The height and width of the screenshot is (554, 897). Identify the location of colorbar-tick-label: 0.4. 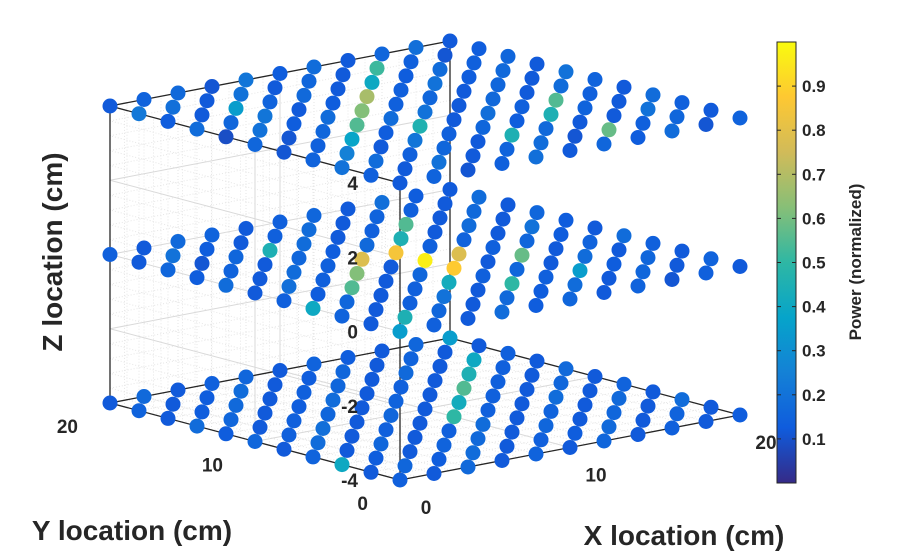
(814, 307).